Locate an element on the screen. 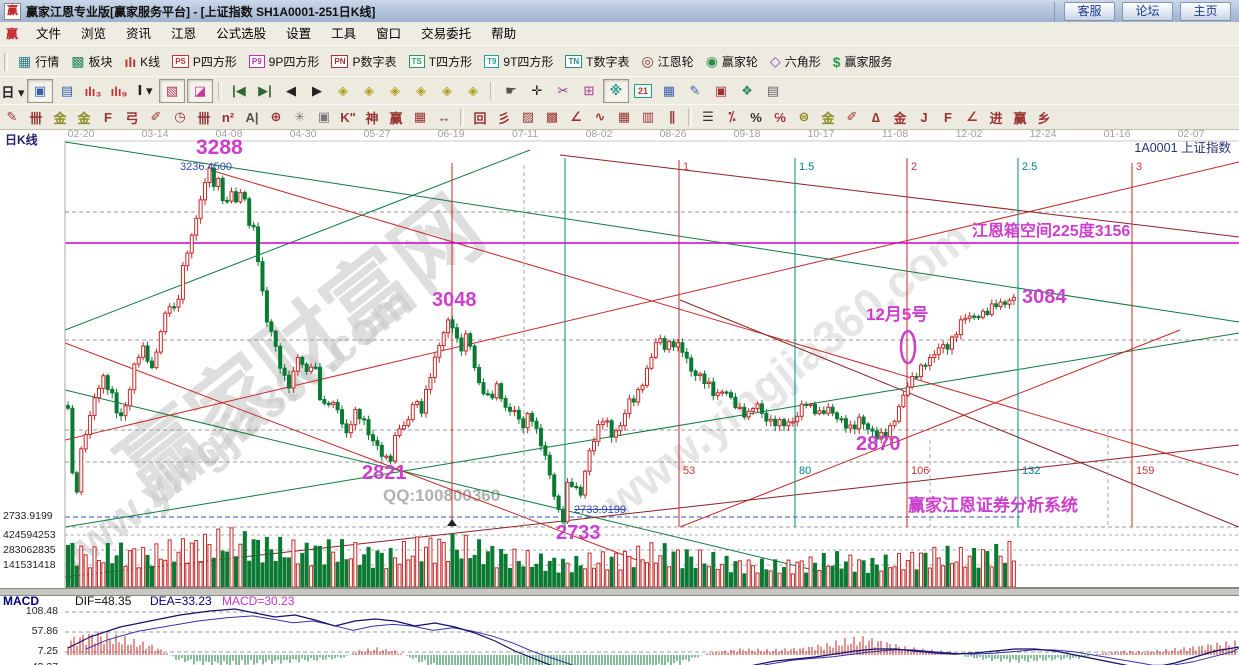  arc-tool-icon: 弓 is located at coordinates (132, 118).